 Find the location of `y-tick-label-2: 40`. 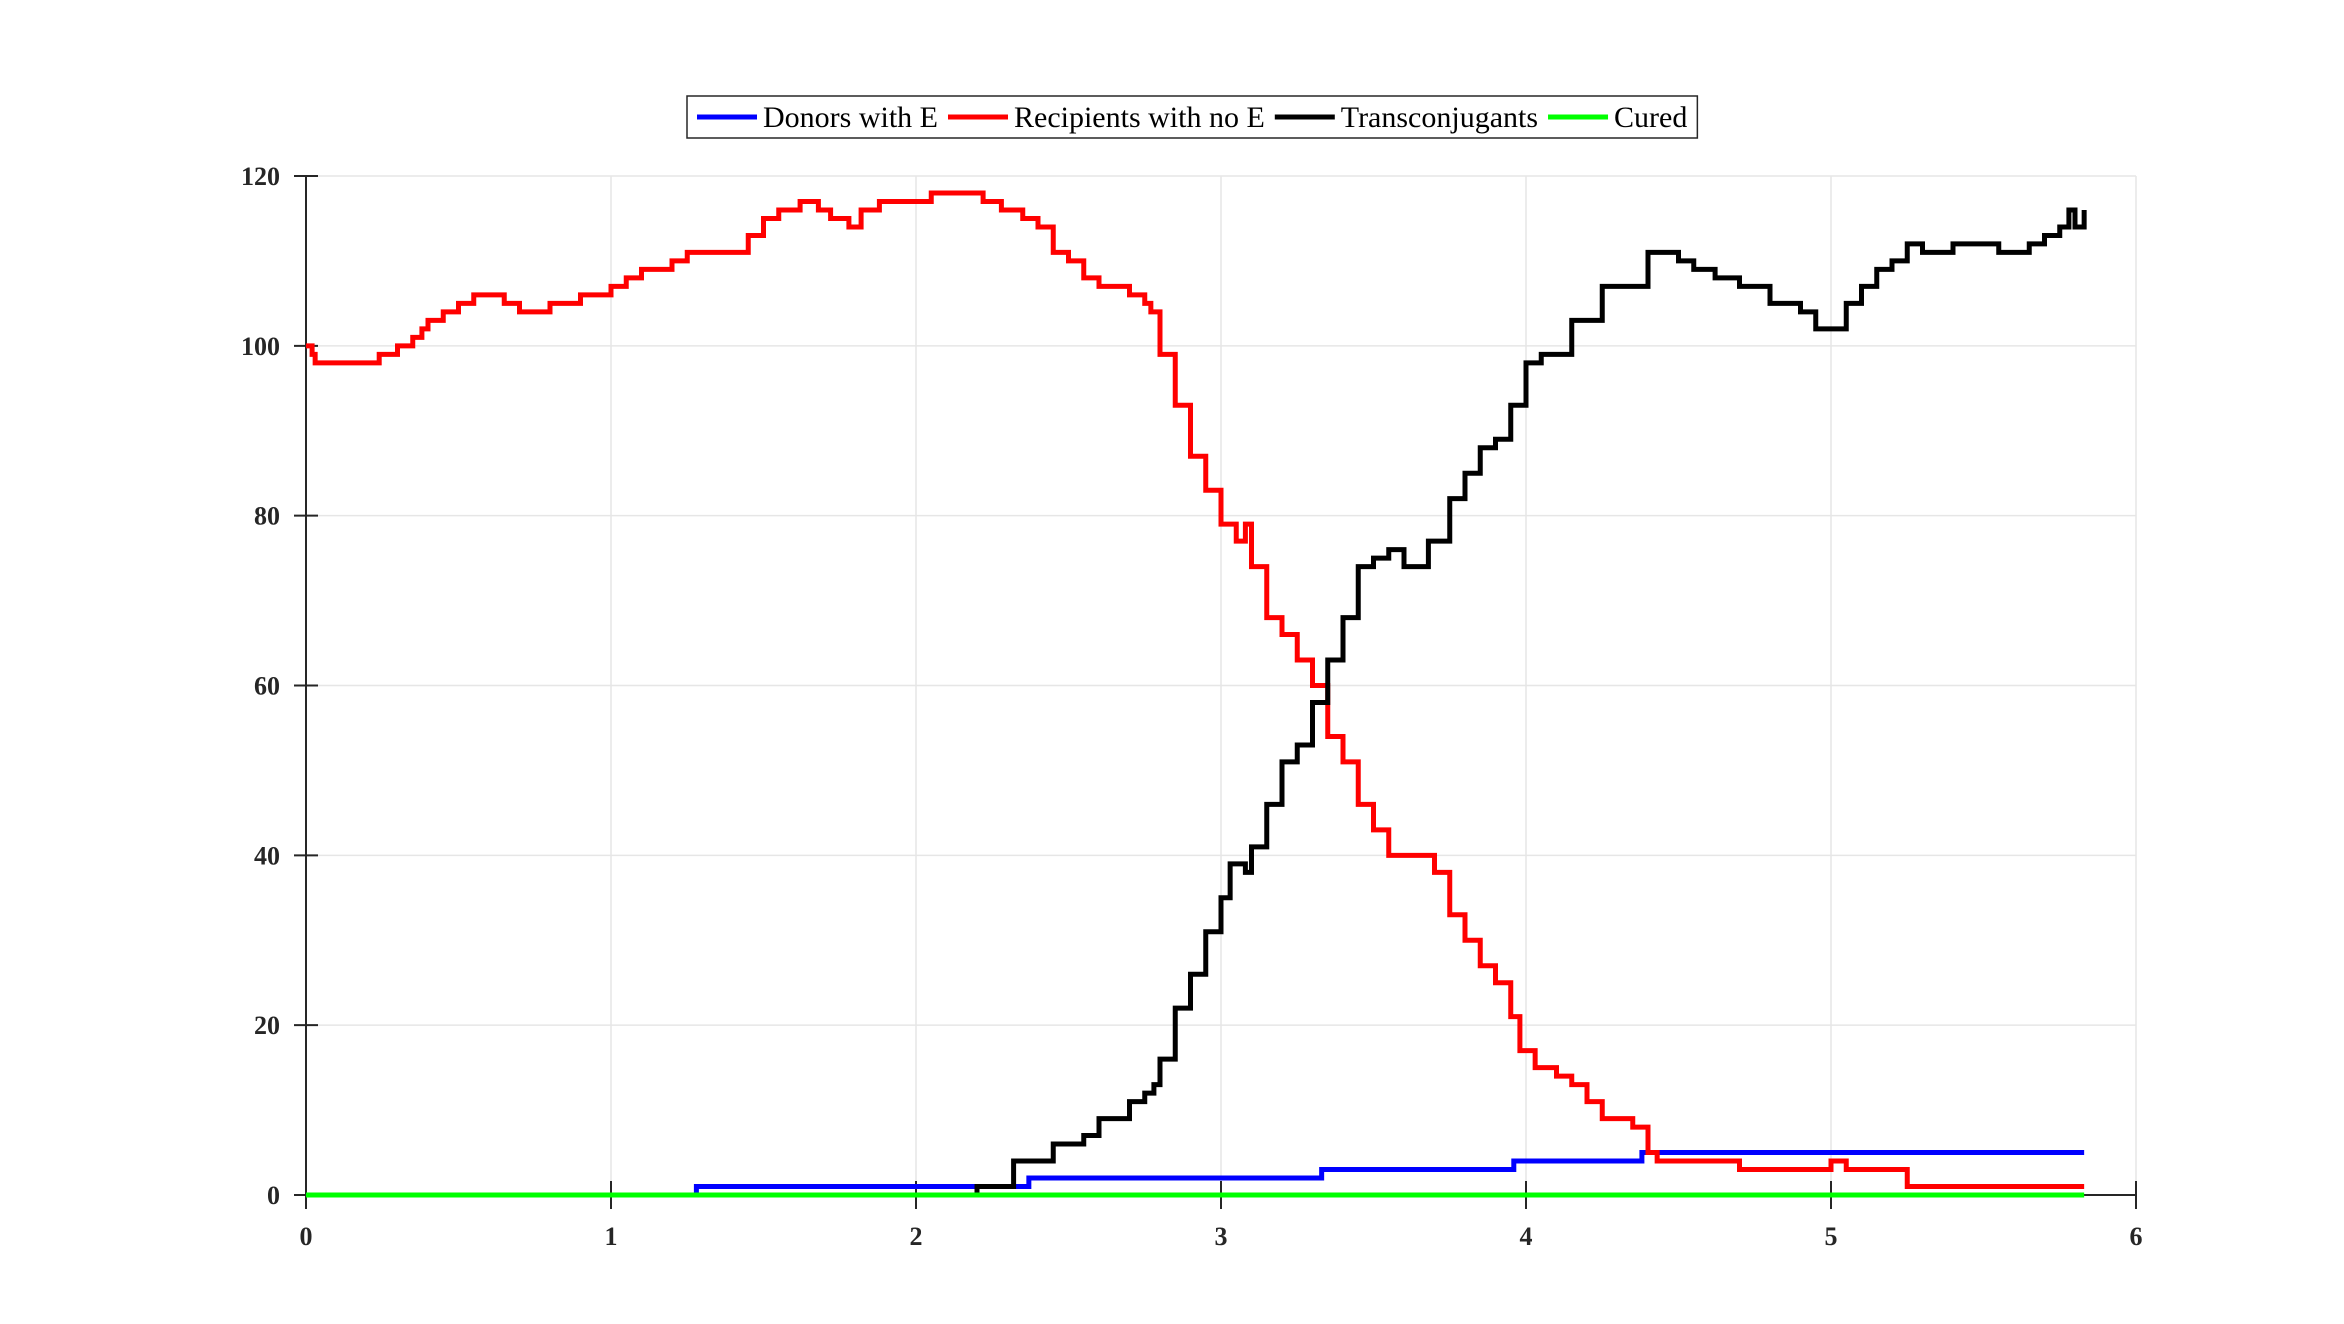

y-tick-label-2: 40 is located at coordinates (267, 855).